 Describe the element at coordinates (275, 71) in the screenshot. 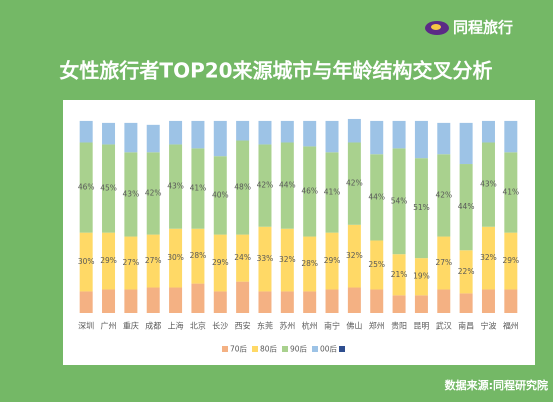

I see `chart-title: 女性旅行者TOP20来源城市与年龄结构交叉分析` at that location.